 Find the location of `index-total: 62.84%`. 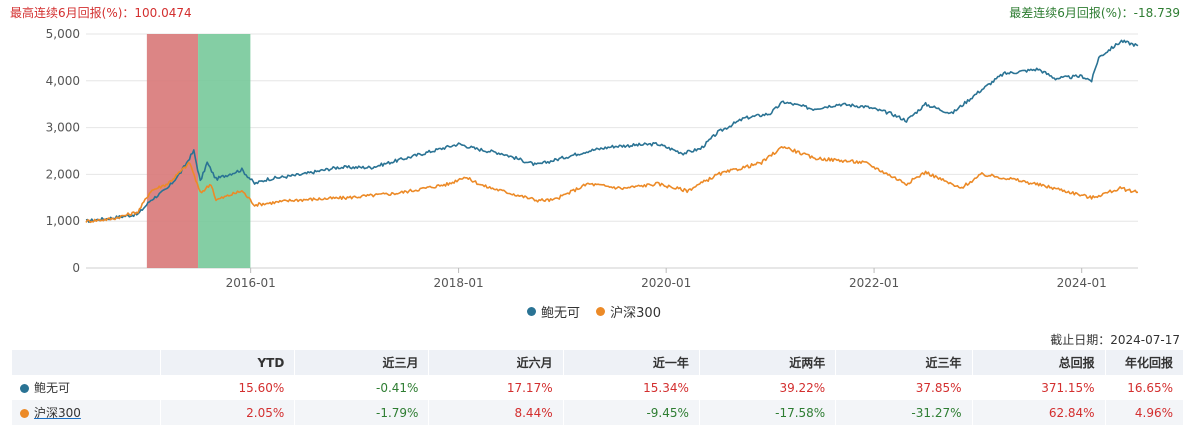

index-total: 62.84% is located at coordinates (1039, 412).